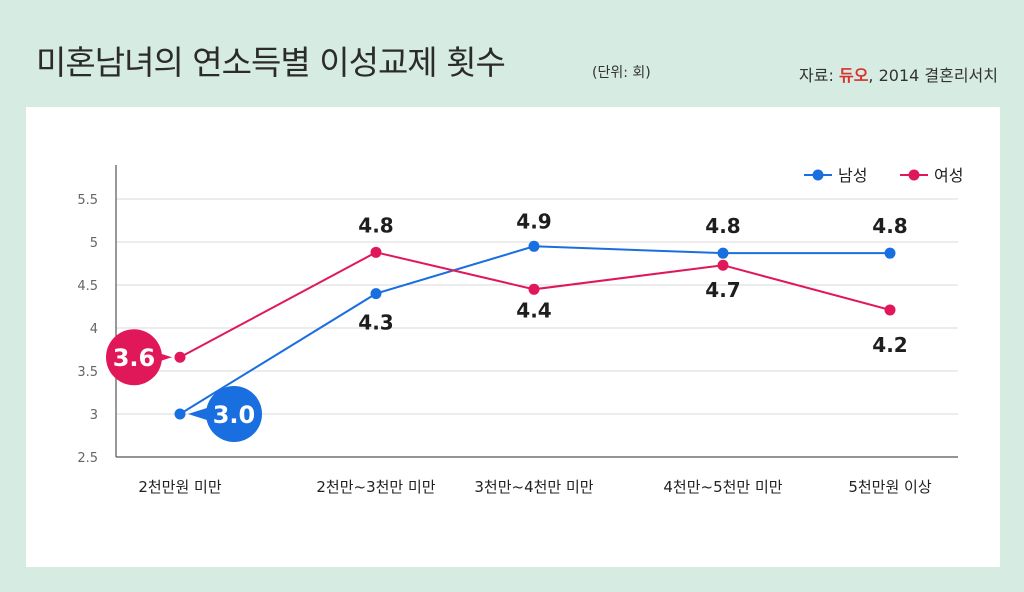 This screenshot has width=1024, height=592. Describe the element at coordinates (621, 73) in the screenshot. I see `unit-label: (단위: 회)` at that location.